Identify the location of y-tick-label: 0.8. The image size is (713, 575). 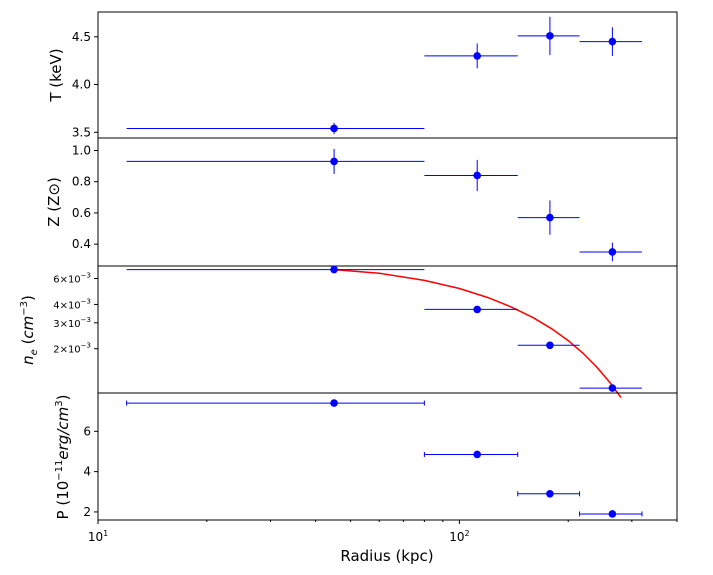
(81, 182).